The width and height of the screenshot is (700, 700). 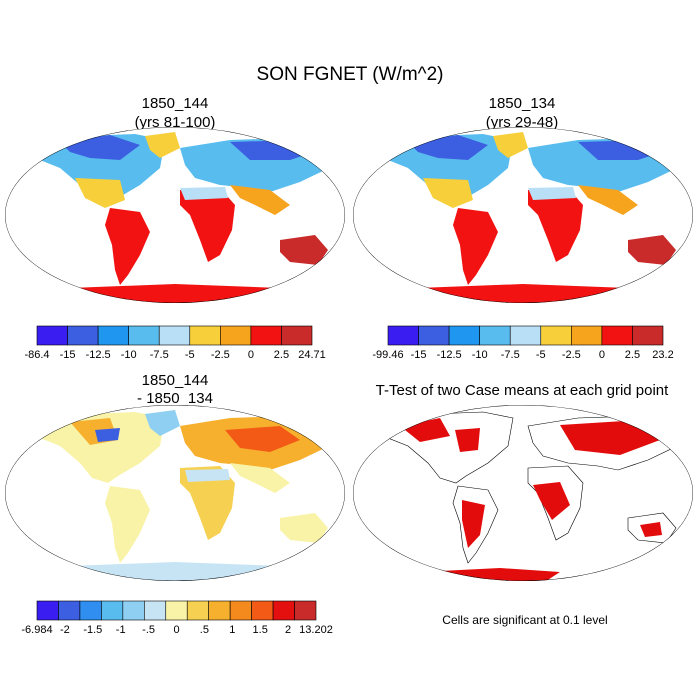 What do you see at coordinates (92, 630) in the screenshot?
I see `colorbar-tick-label: -1.5` at bounding box center [92, 630].